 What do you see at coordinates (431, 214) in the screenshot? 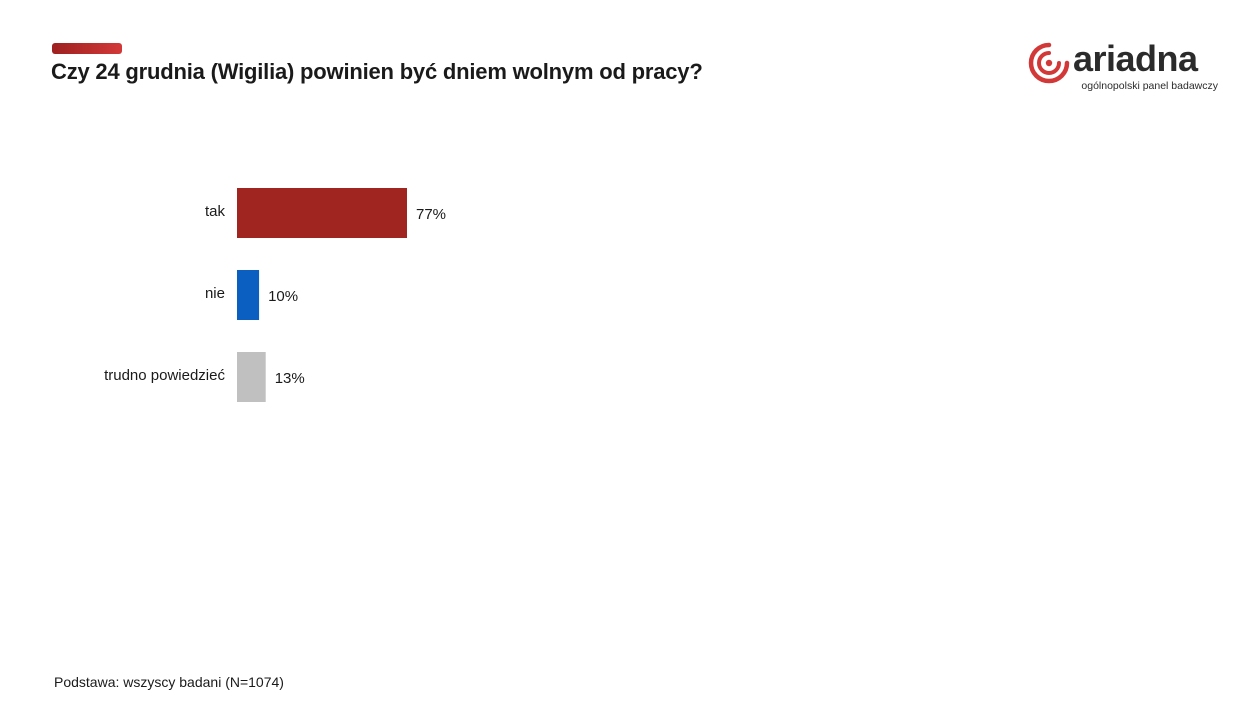
I see `value-label: 77%` at bounding box center [431, 214].